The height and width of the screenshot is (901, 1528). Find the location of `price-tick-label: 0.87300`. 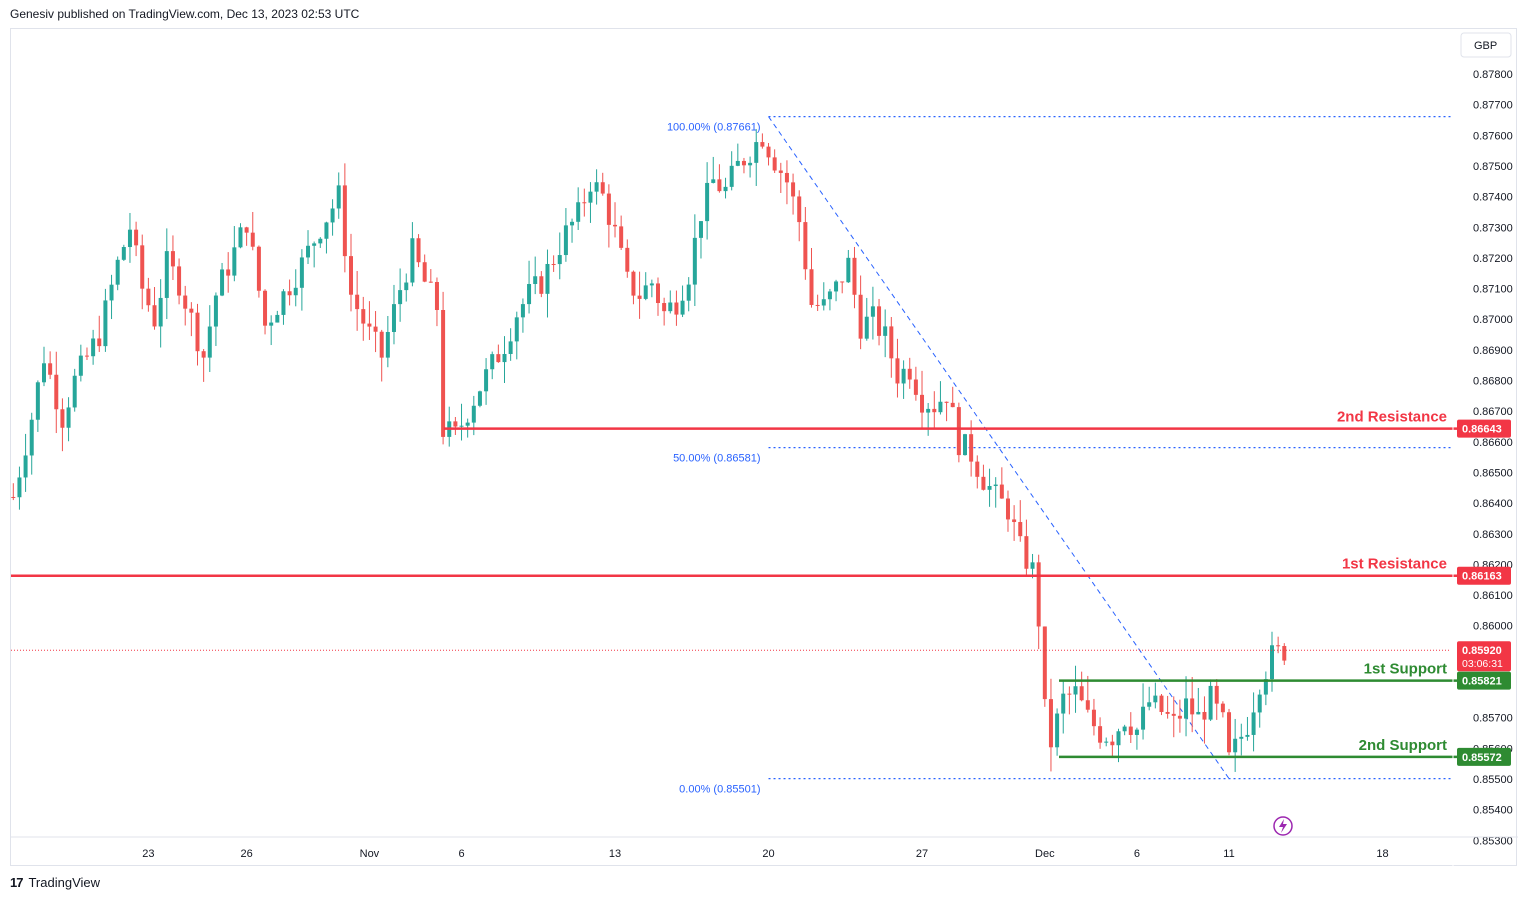

price-tick-label: 0.87300 is located at coordinates (1493, 228).